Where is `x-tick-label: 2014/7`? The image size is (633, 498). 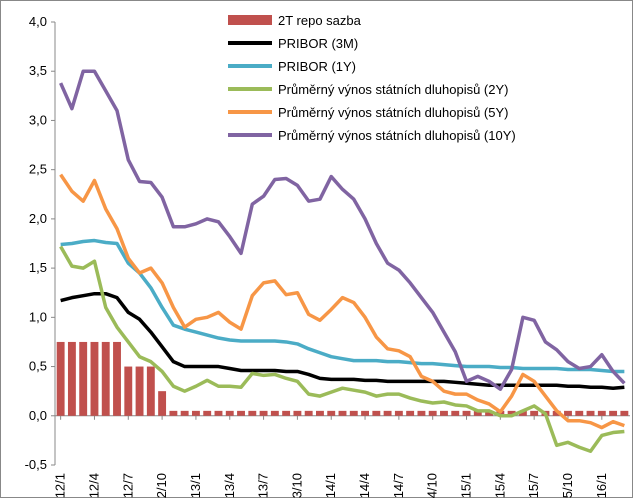 x-tick-label: 2014/7 is located at coordinates (398, 485).